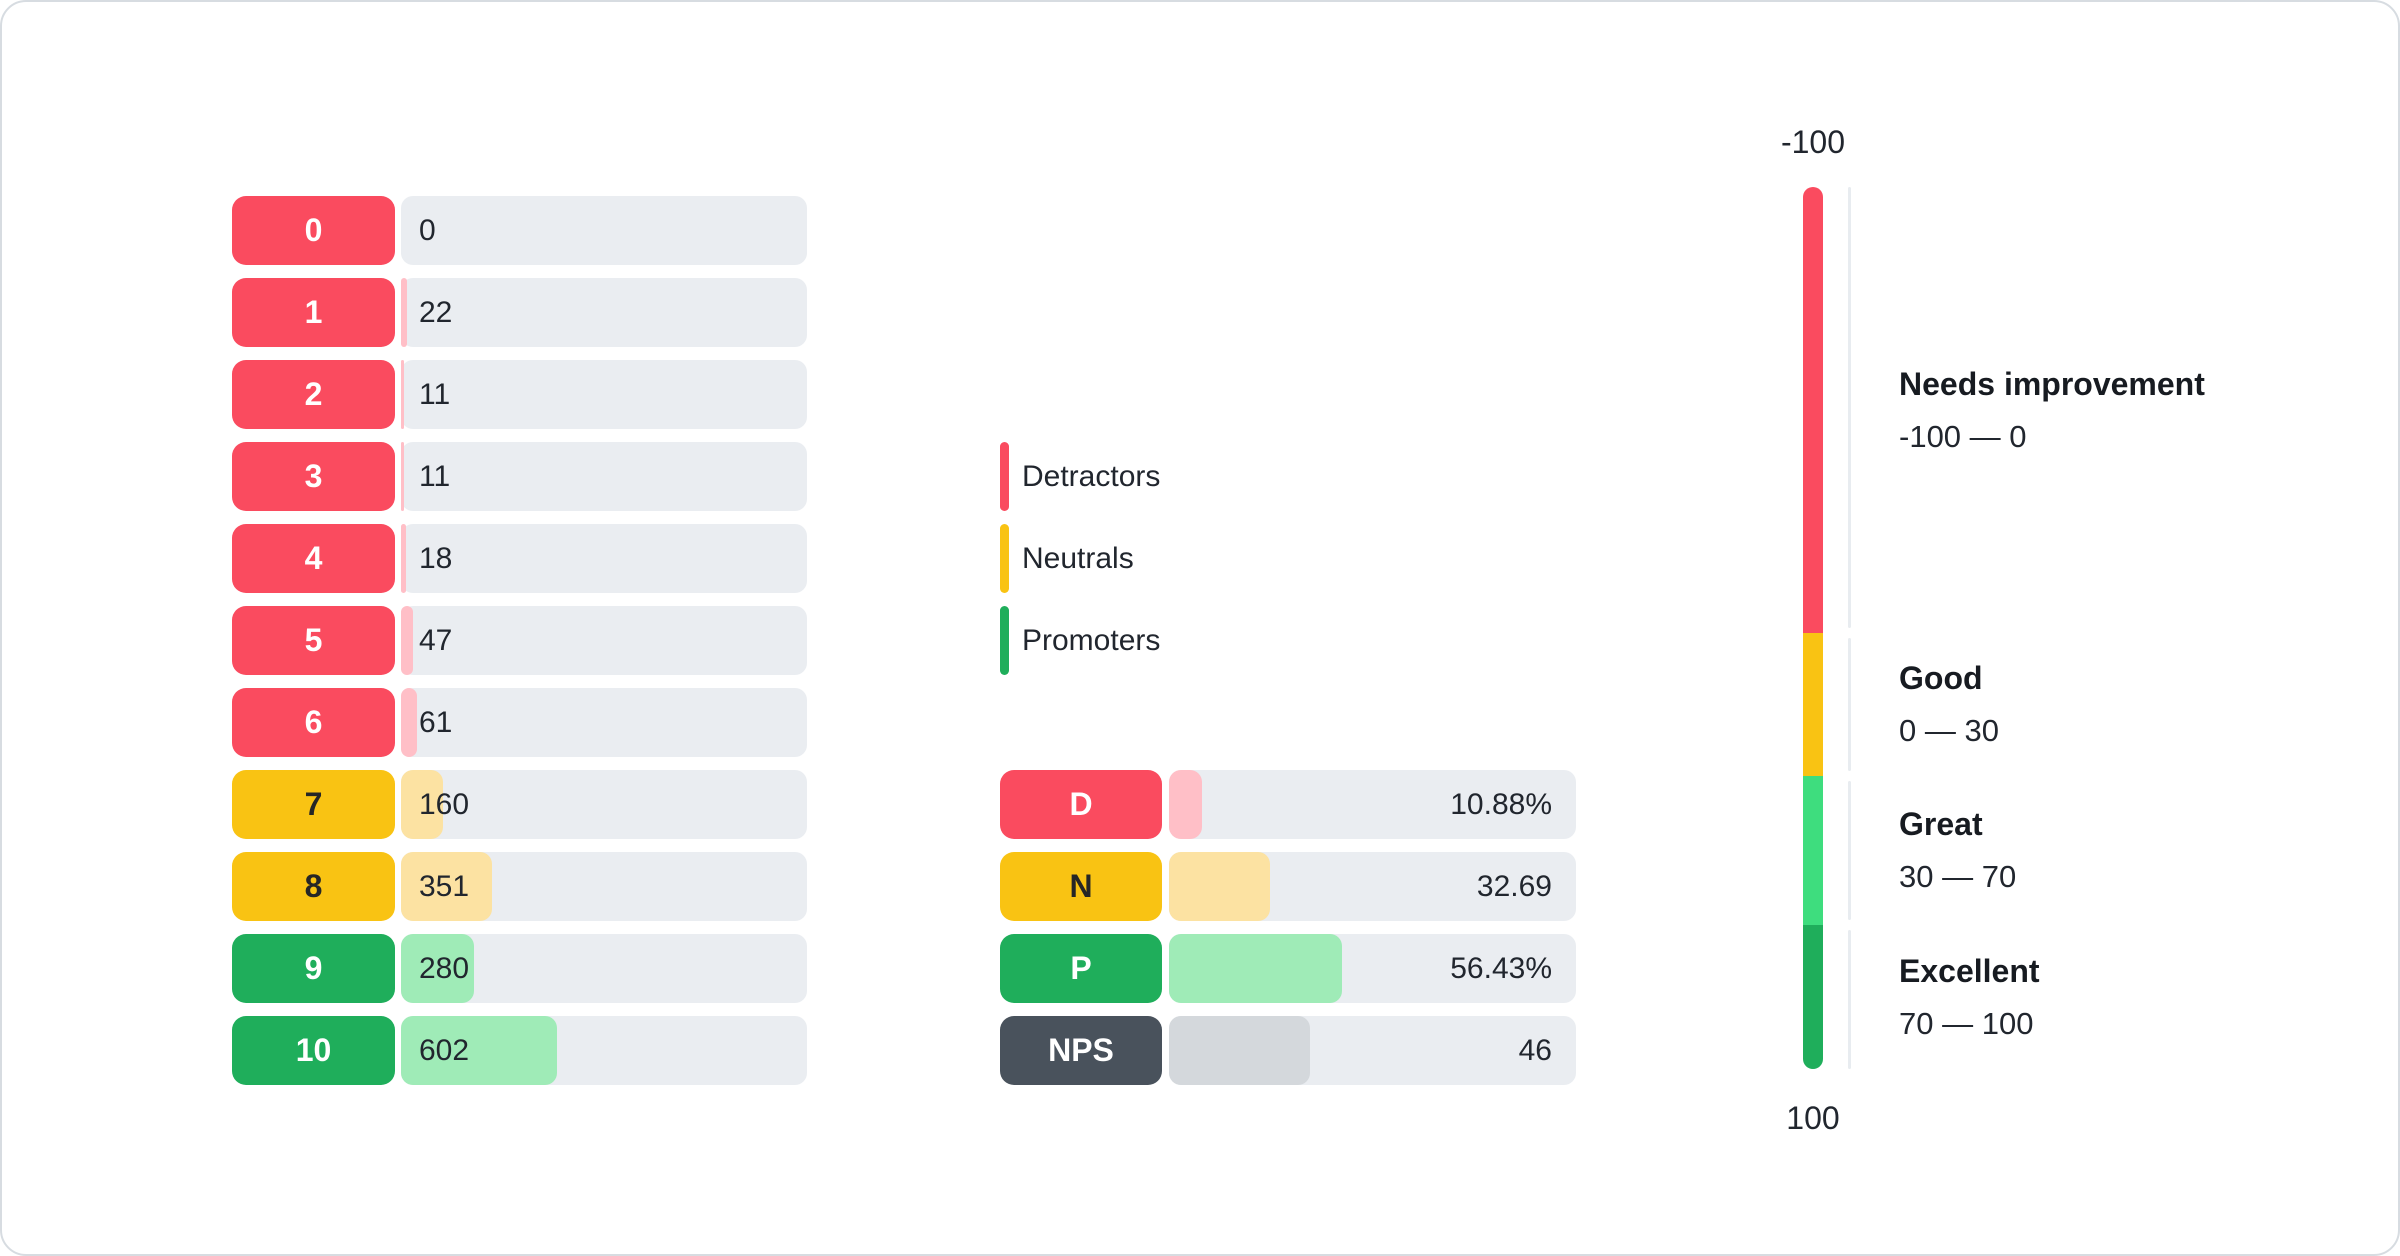  I want to click on score-badge: 1, so click(313, 312).